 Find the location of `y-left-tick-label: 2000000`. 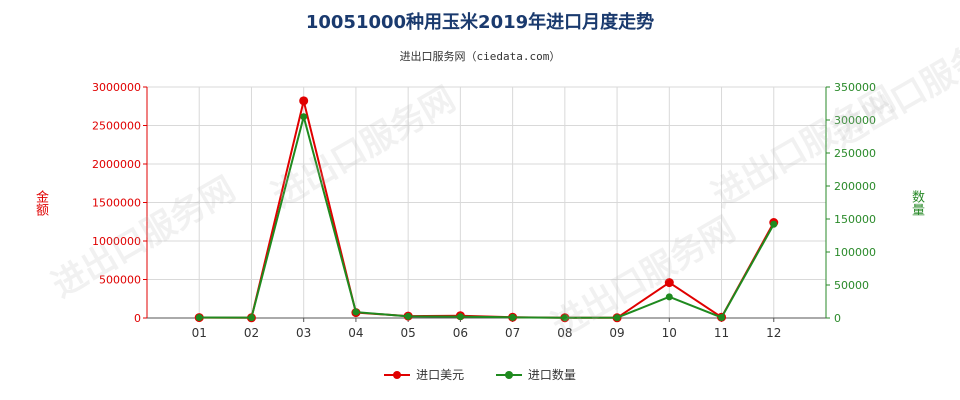

y-left-tick-label: 2000000 is located at coordinates (116, 164).